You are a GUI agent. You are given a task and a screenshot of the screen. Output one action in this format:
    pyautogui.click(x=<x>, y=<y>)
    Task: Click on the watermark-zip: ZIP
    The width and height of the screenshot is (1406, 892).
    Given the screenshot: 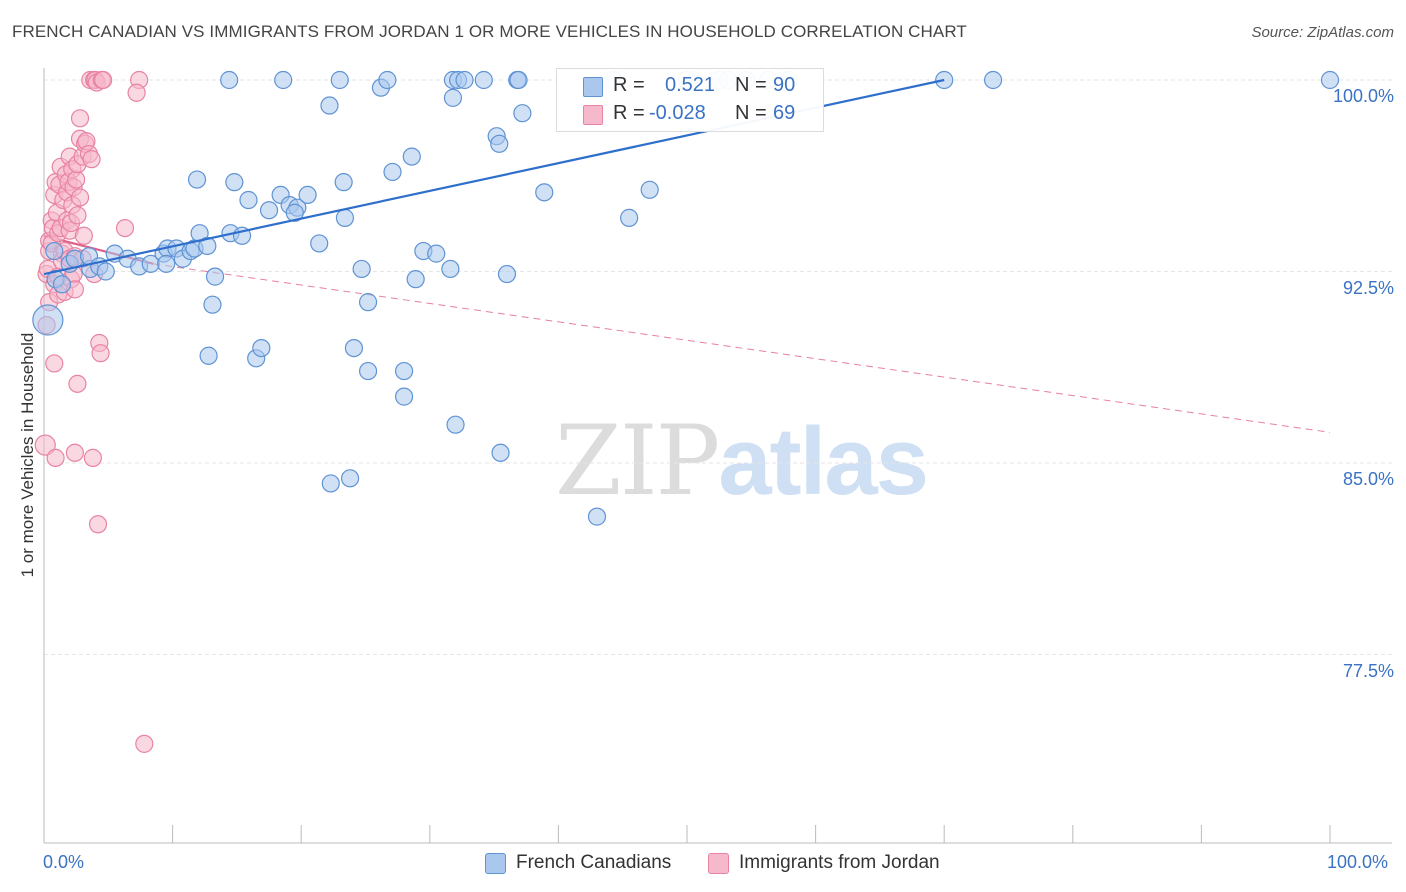 What is the action you would take?
    pyautogui.click(x=637, y=461)
    